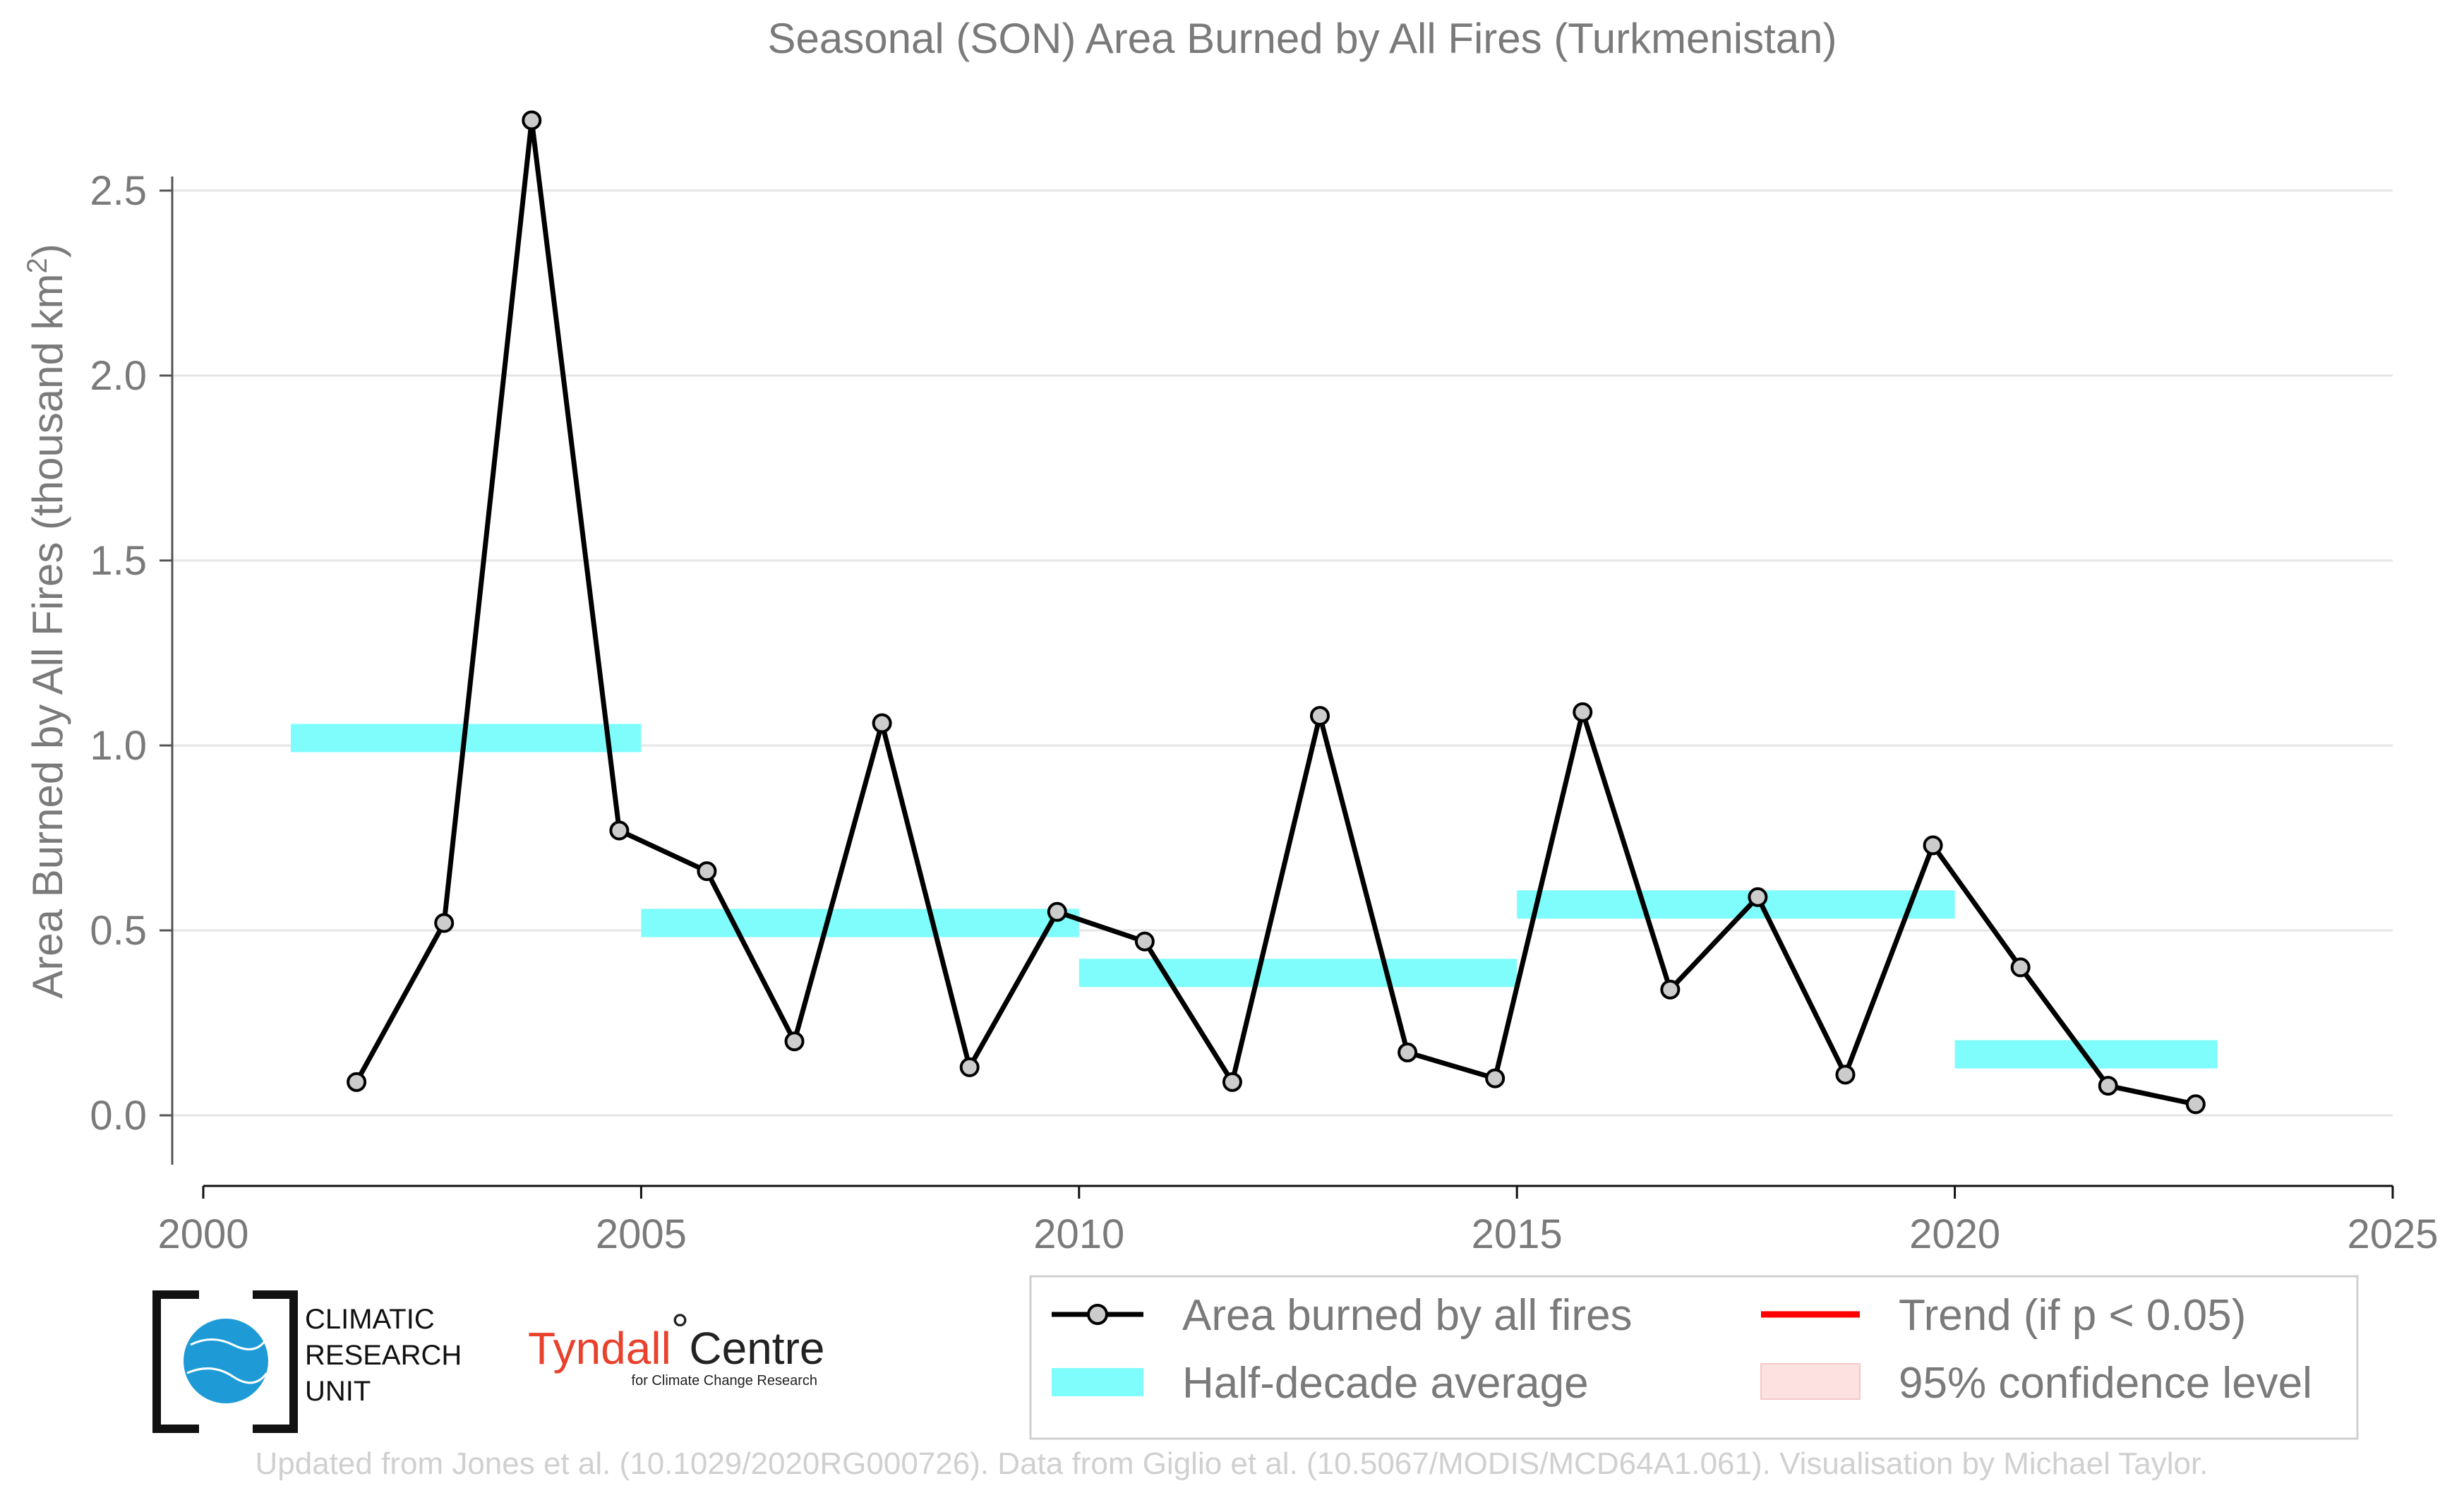 Image resolution: width=2464 pixels, height=1505 pixels. Describe the element at coordinates (641, 1234) in the screenshot. I see `x-tick-label: 2005` at that location.